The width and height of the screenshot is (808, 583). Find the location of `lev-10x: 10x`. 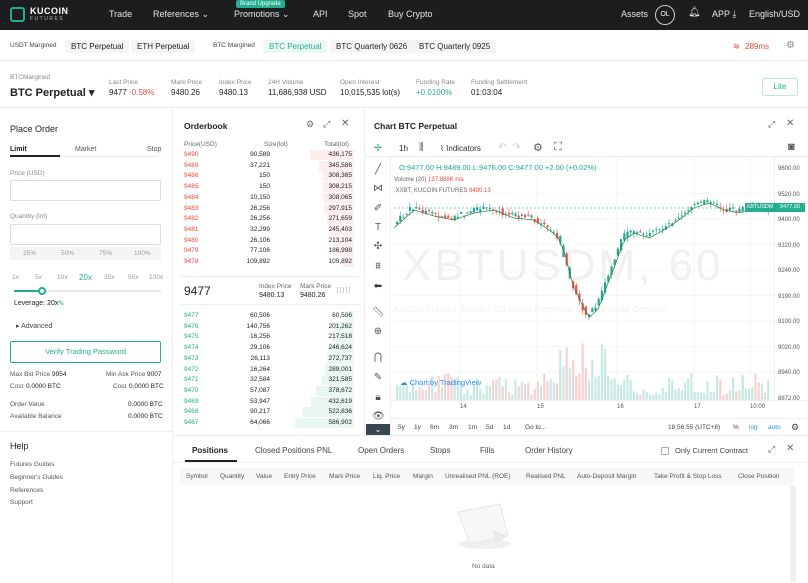

lev-10x: 10x is located at coordinates (62, 277).